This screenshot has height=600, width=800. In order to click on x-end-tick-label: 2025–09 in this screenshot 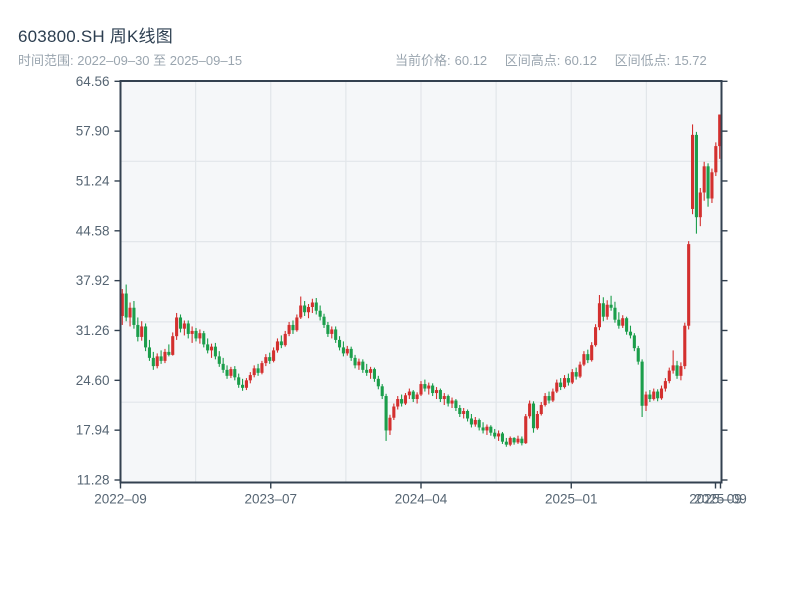, I will do `click(720, 499)`.